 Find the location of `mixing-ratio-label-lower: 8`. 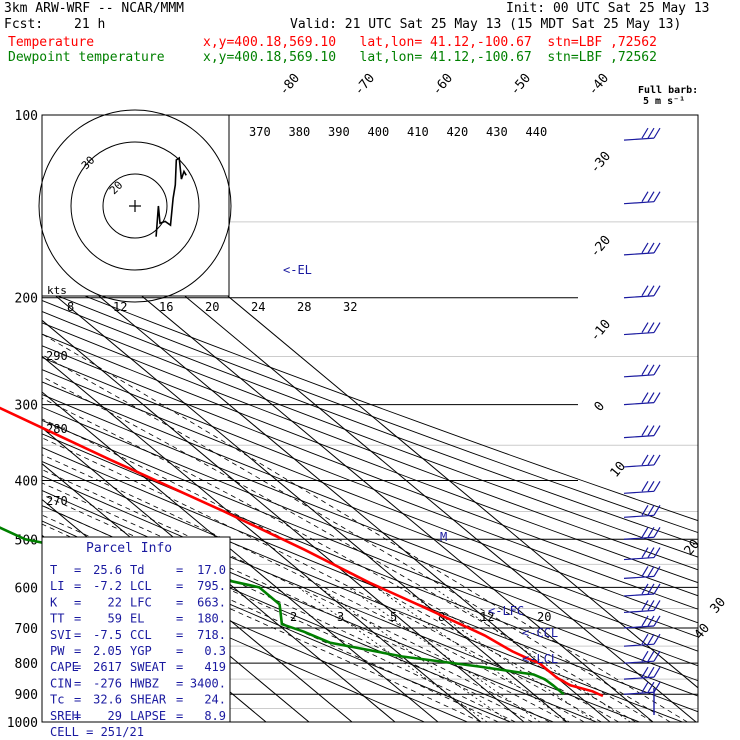

mixing-ratio-label-lower: 8 is located at coordinates (441, 617).